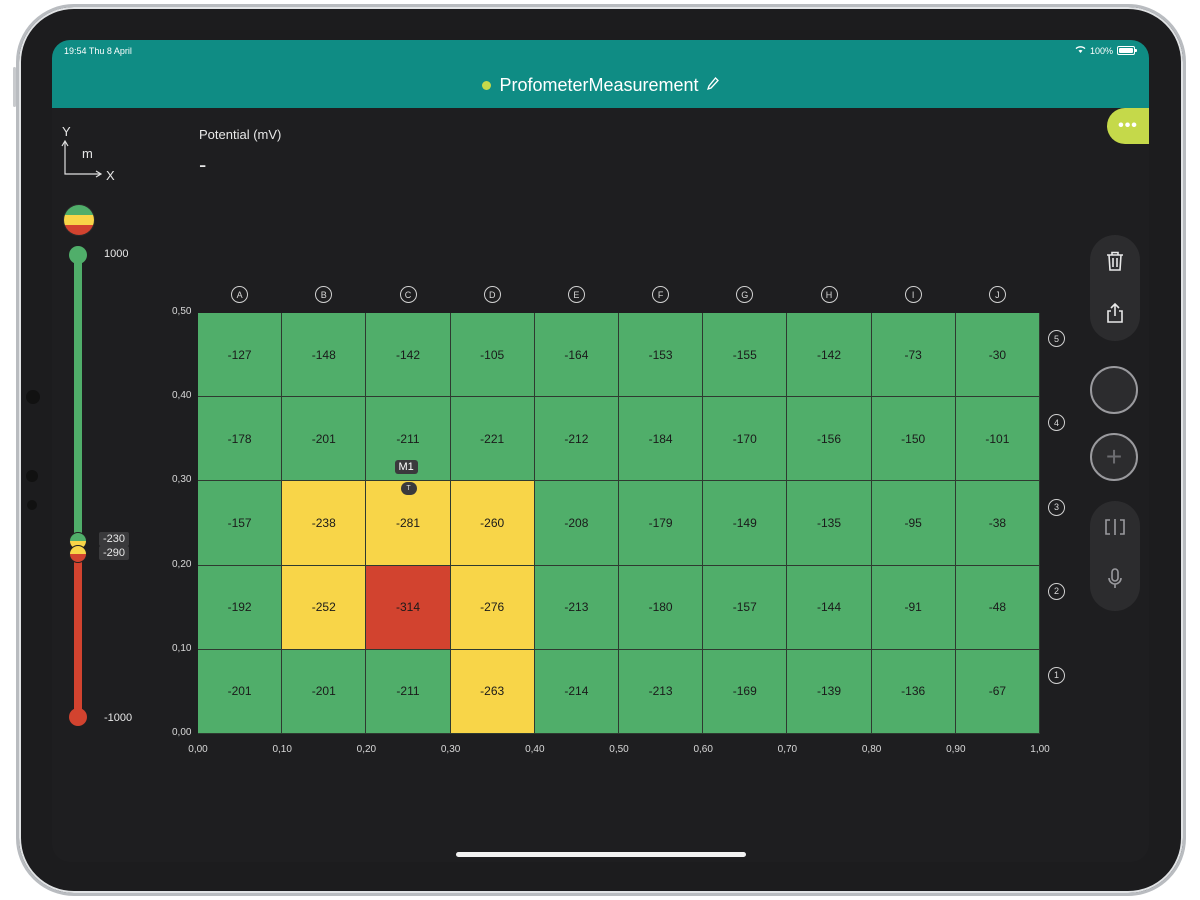 This screenshot has width=1200, height=900. I want to click on scale-lower-threshold-handle, so click(78, 554).